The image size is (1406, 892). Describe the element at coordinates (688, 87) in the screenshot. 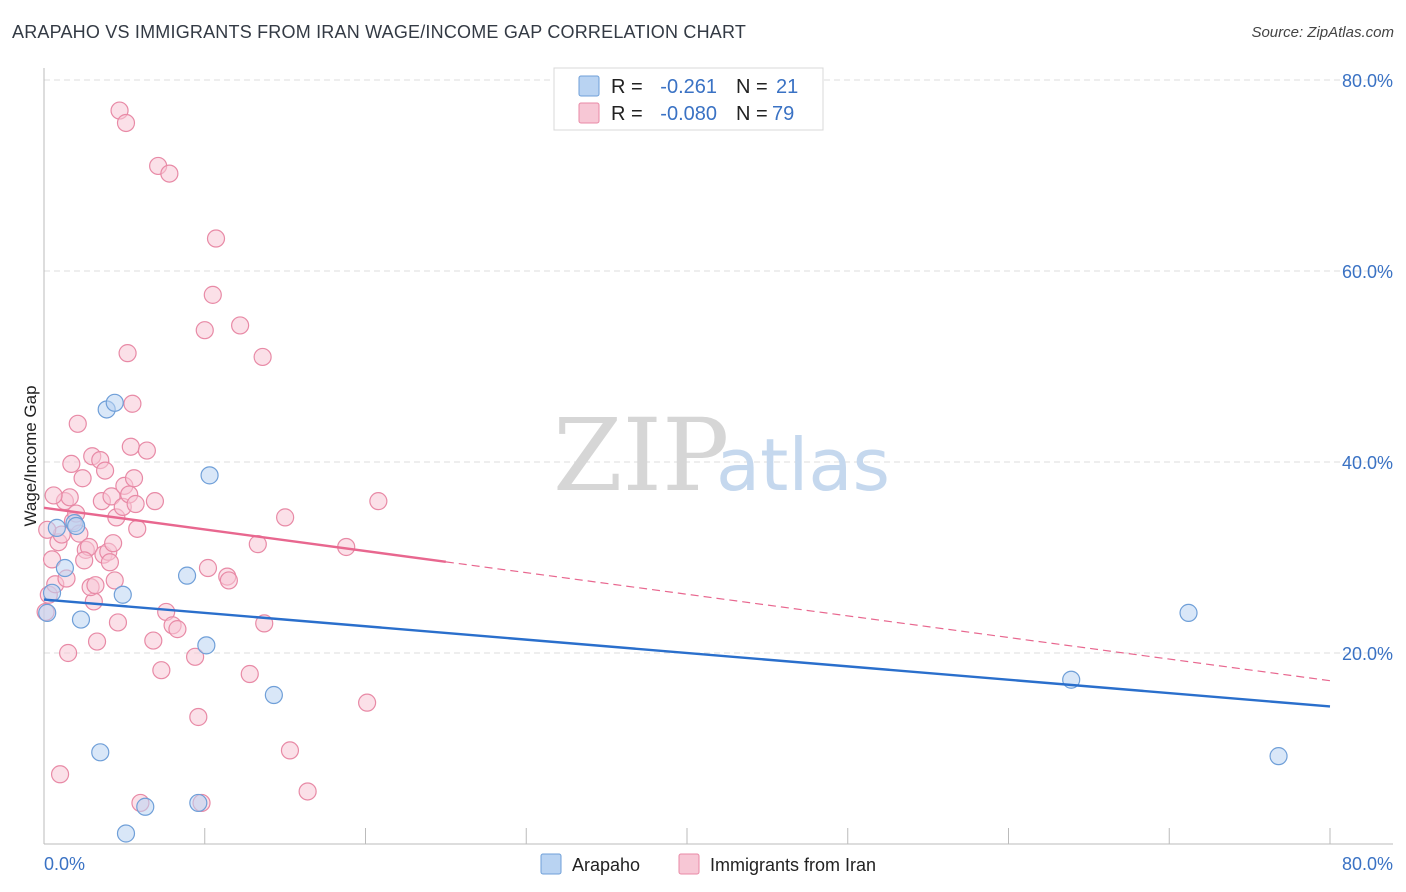

I see `legend-r-value-arapaho: -0.261` at that location.